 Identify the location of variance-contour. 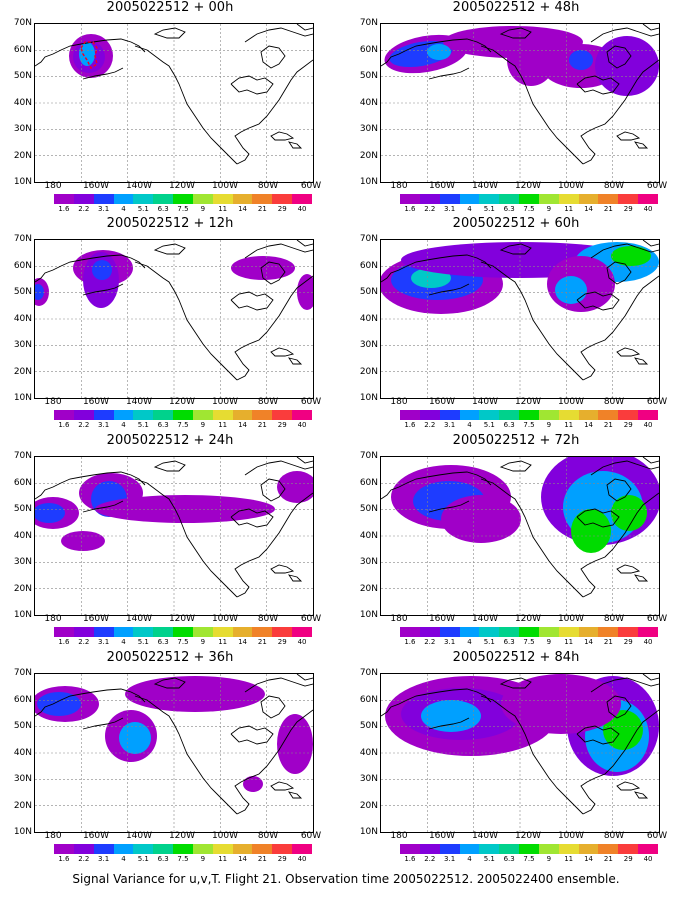
(83, 541).